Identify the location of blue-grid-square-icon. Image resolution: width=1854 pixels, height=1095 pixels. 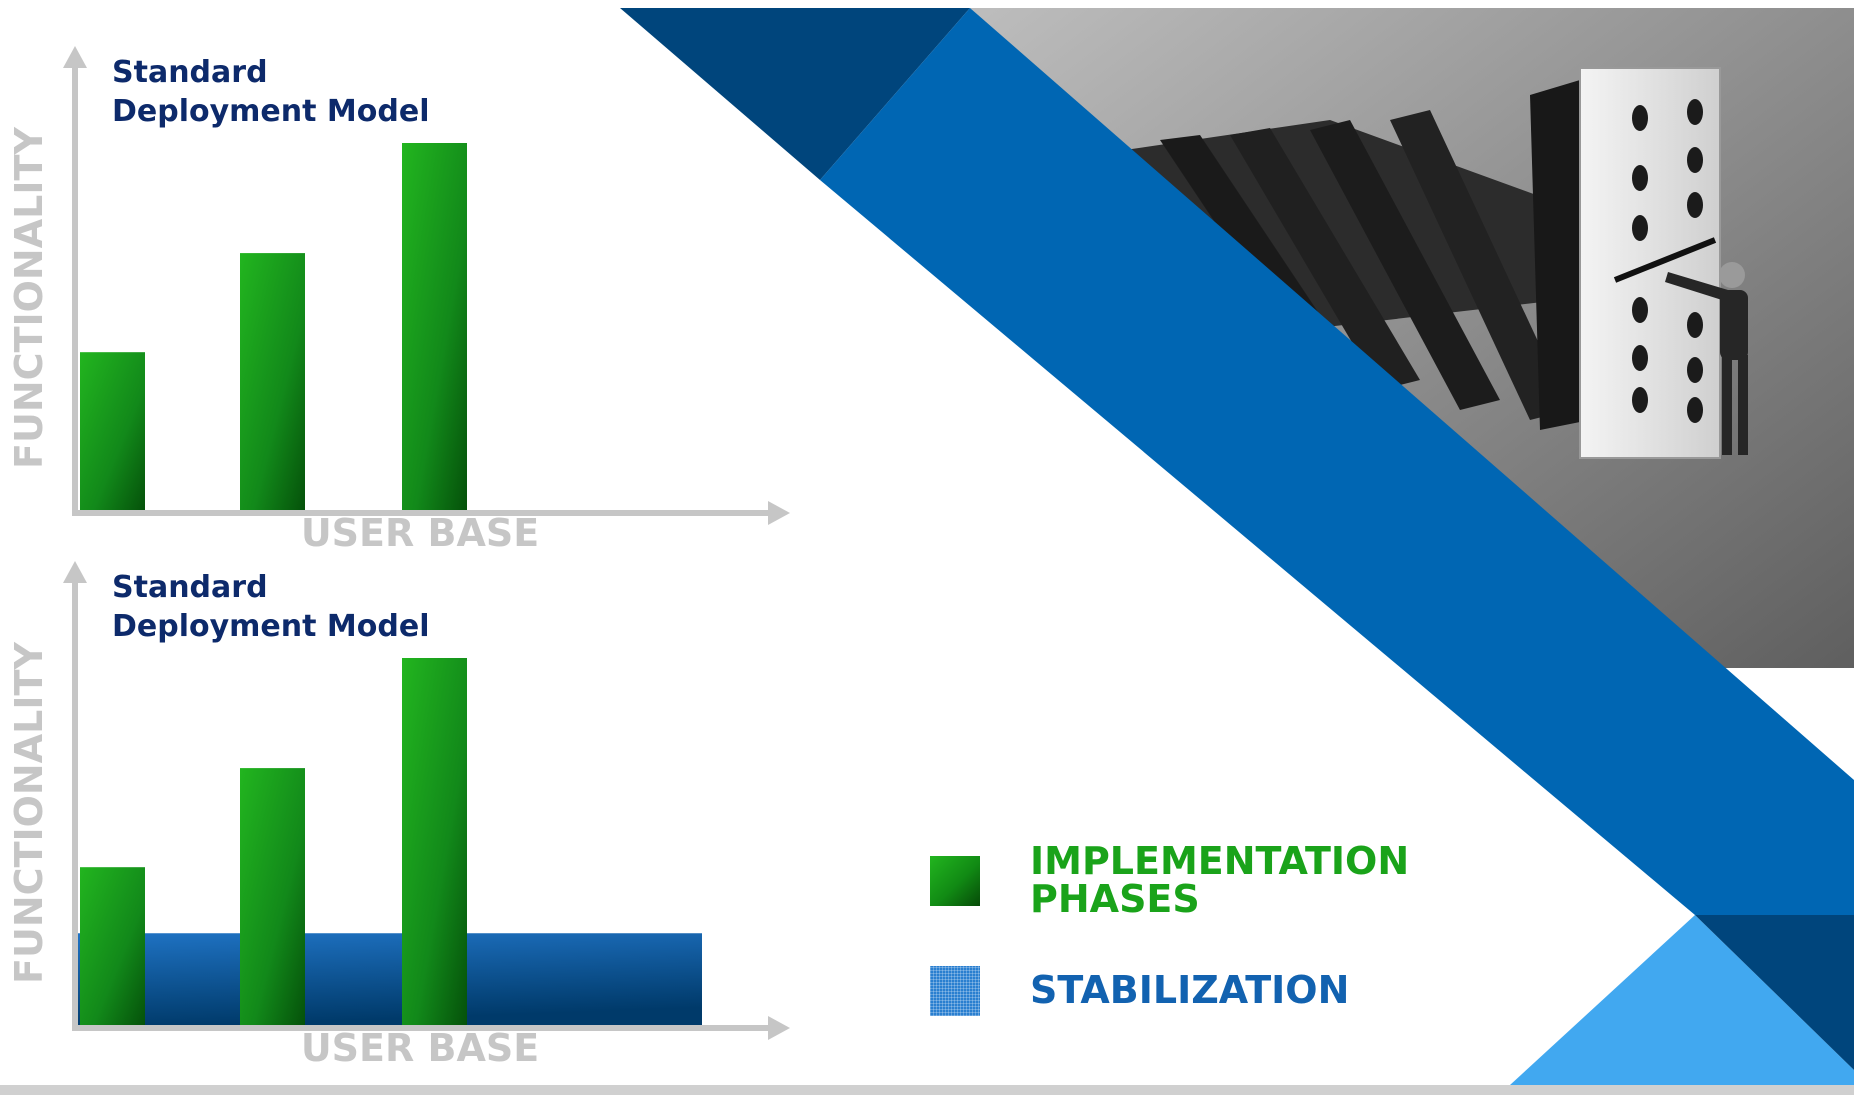
(955, 991).